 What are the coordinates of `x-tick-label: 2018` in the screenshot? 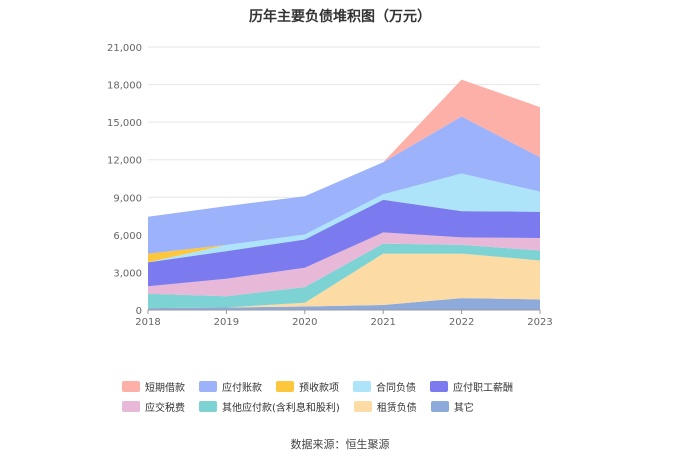 It's located at (147, 322).